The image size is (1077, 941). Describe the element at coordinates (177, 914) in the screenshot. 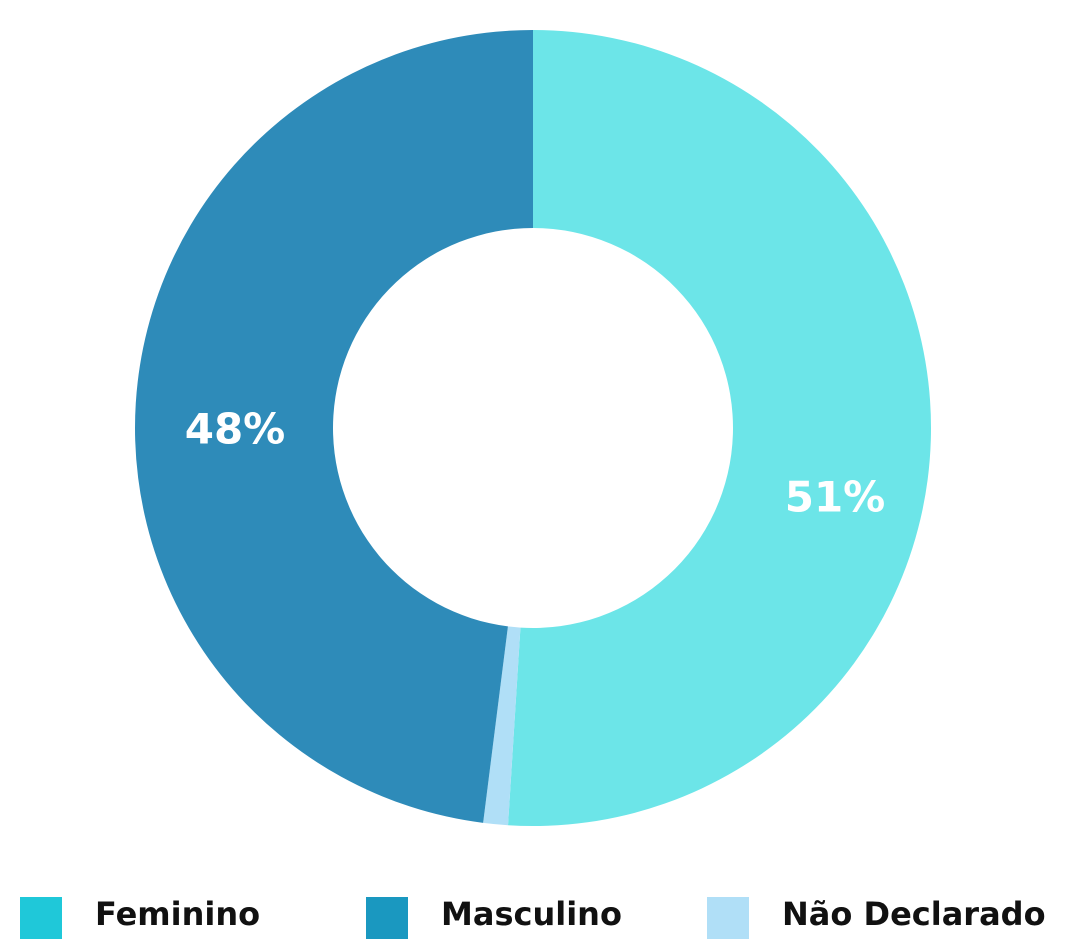

I see `legend-label: Feminino` at that location.